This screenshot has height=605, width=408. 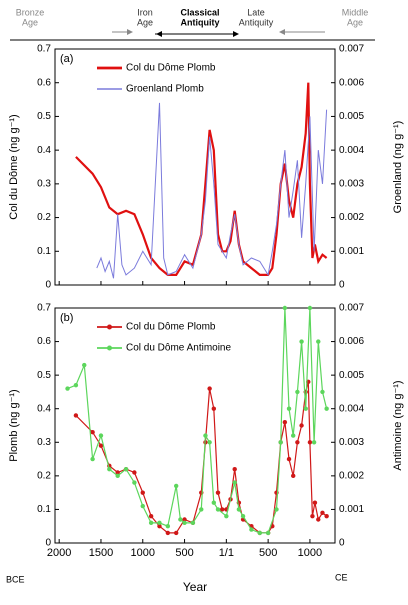 What do you see at coordinates (398, 425) in the screenshot?
I see `y2-axis-label: Antimoine (ng g⁻¹)` at bounding box center [398, 425].